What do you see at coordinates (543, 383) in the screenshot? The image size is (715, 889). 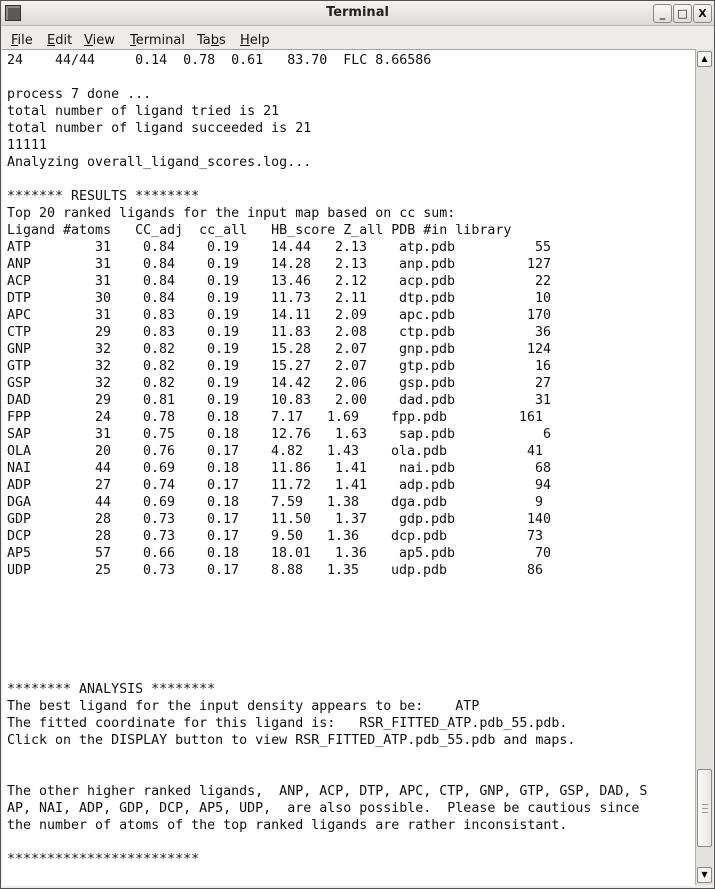 I see `cell-library-index: 27` at bounding box center [543, 383].